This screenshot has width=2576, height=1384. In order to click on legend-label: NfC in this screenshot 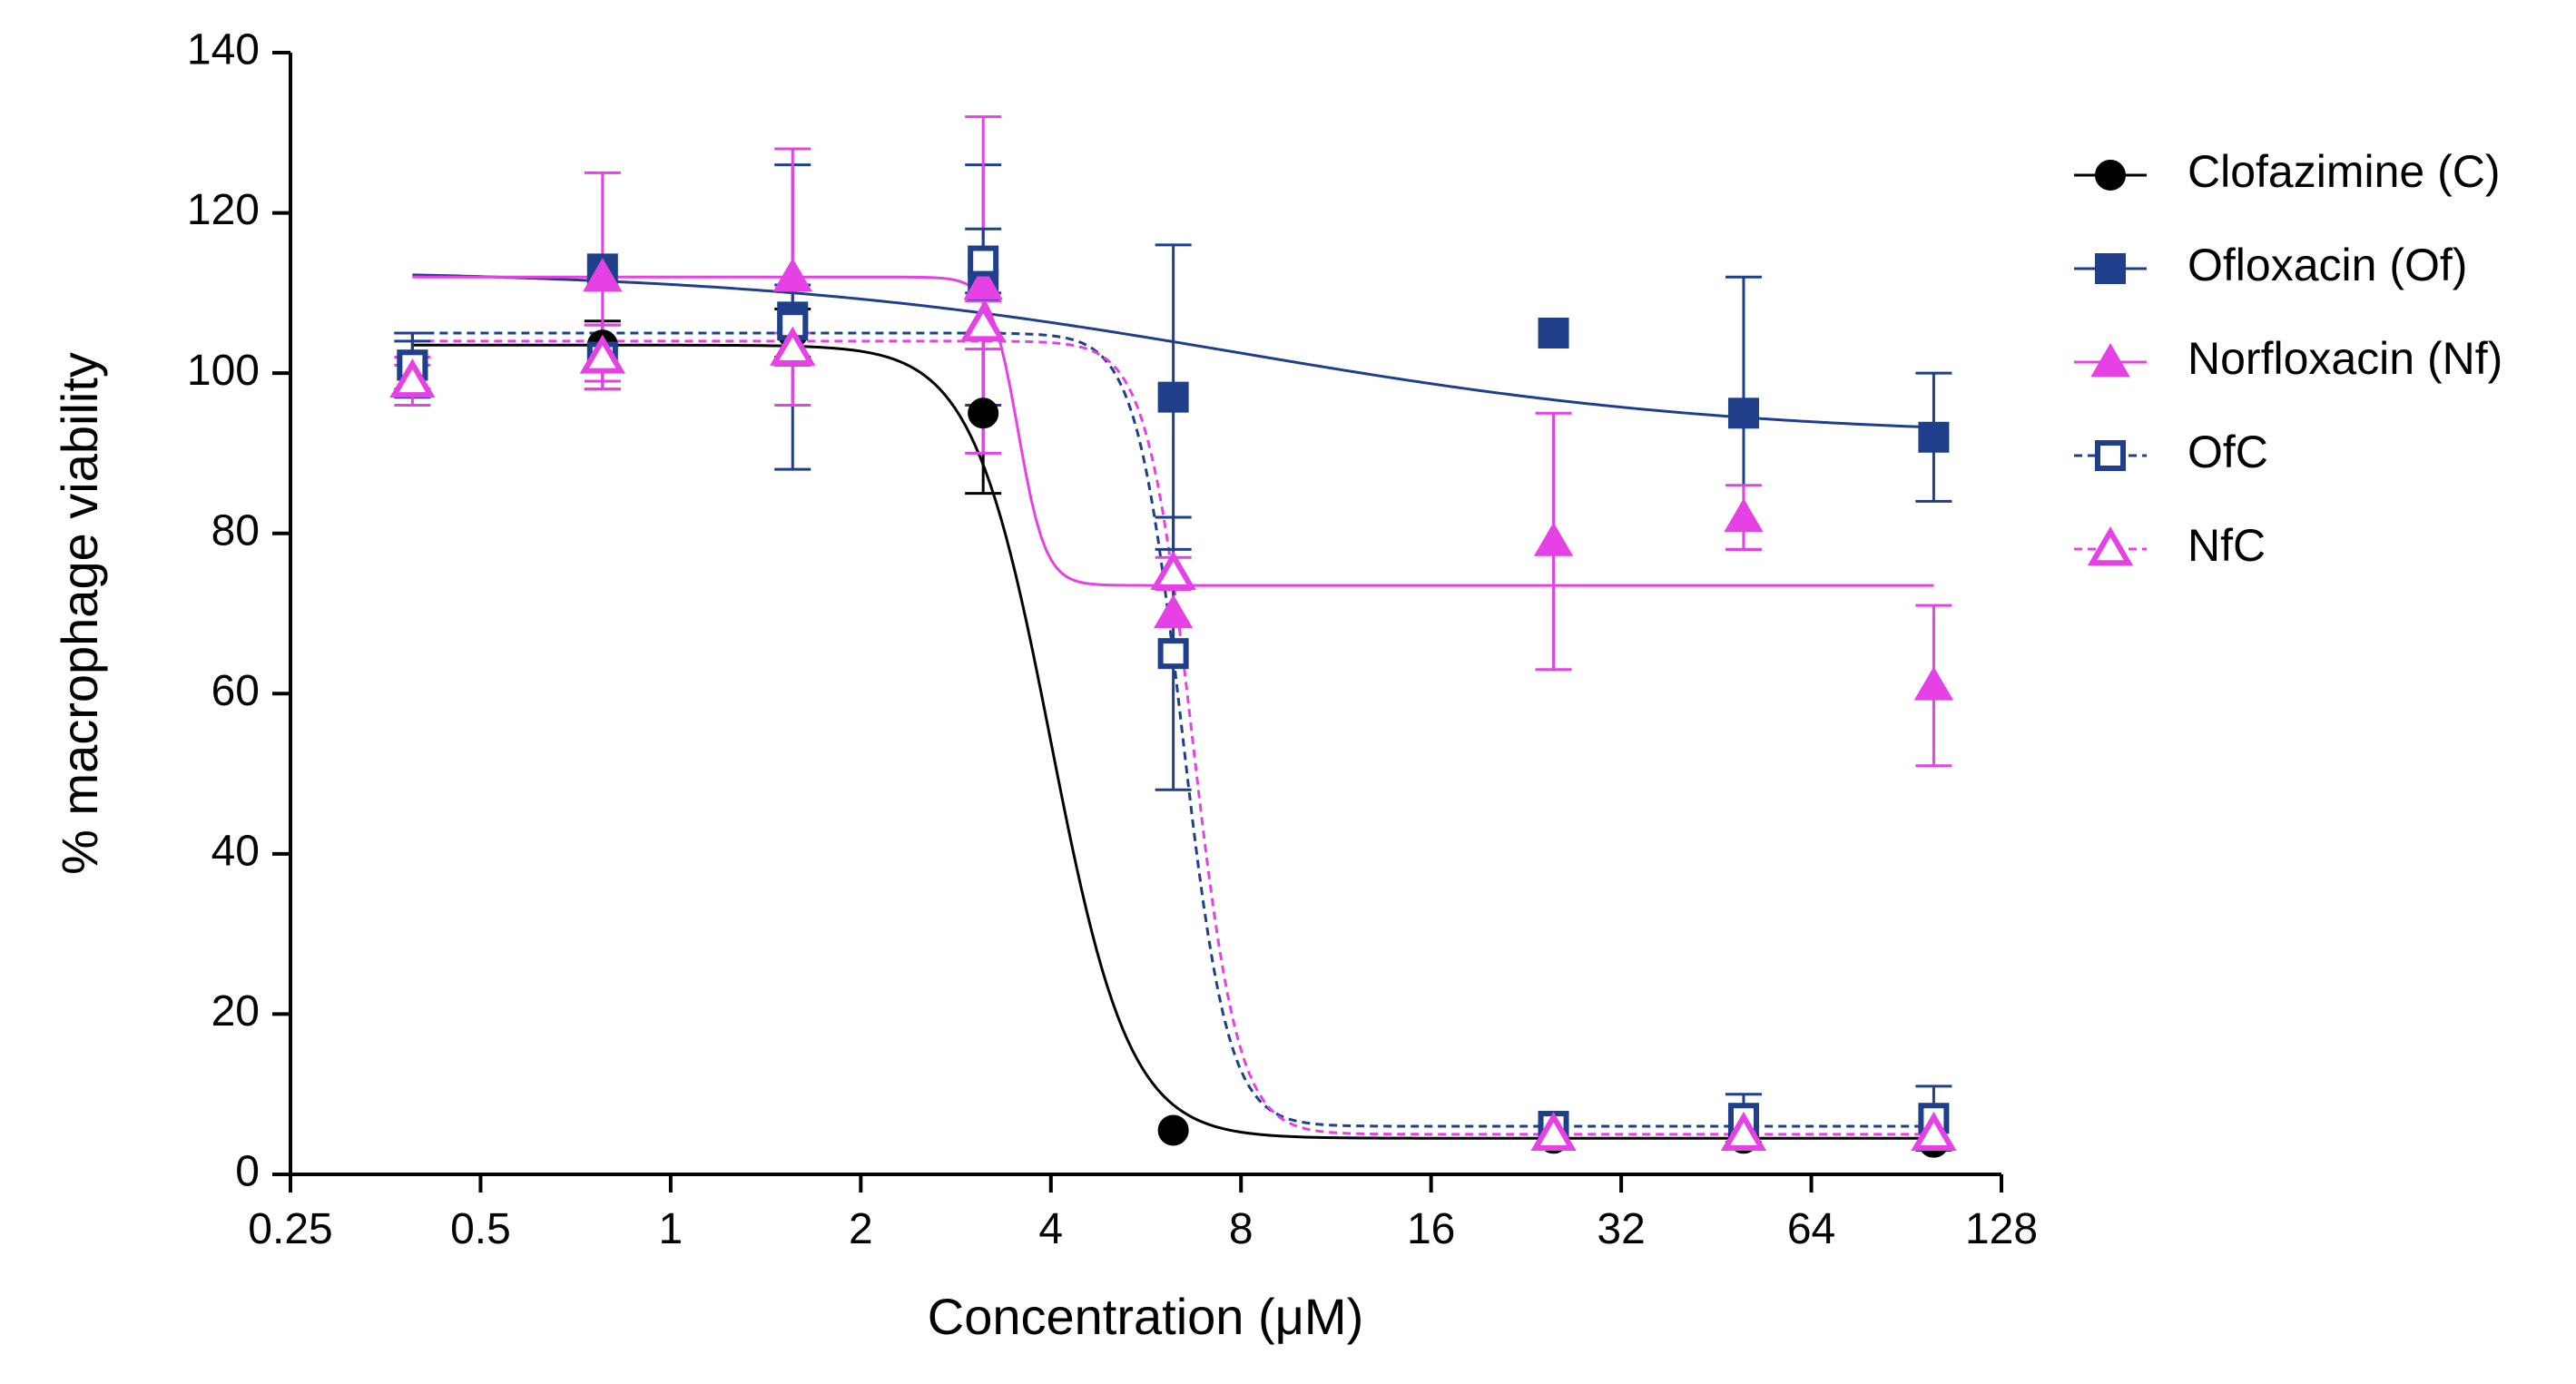, I will do `click(2227, 545)`.